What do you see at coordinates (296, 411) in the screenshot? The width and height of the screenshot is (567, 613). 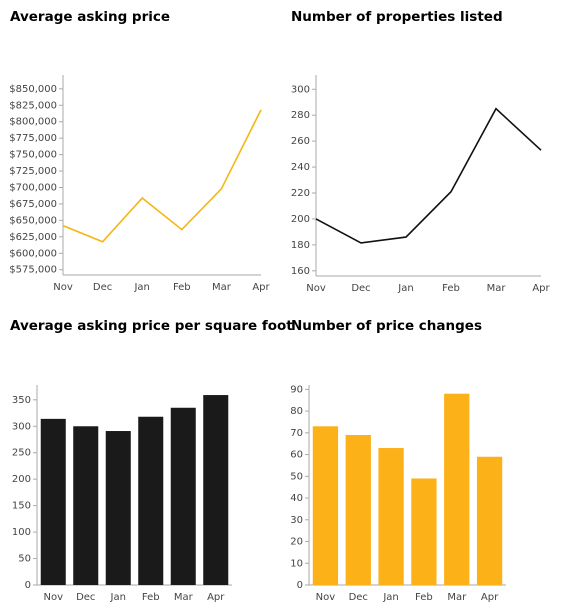 I see `y-tick-label: 80` at bounding box center [296, 411].